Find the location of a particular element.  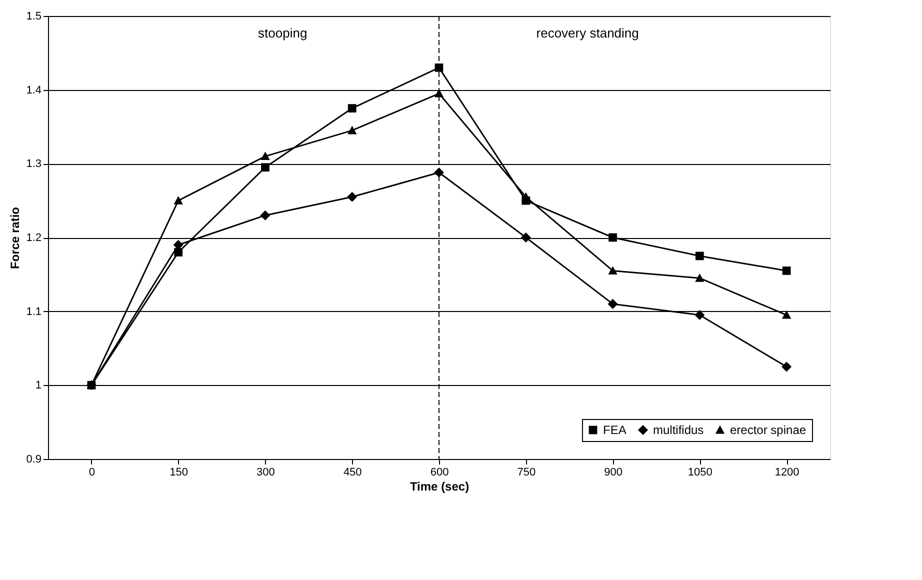

x-tick-label: 1050 is located at coordinates (700, 472).